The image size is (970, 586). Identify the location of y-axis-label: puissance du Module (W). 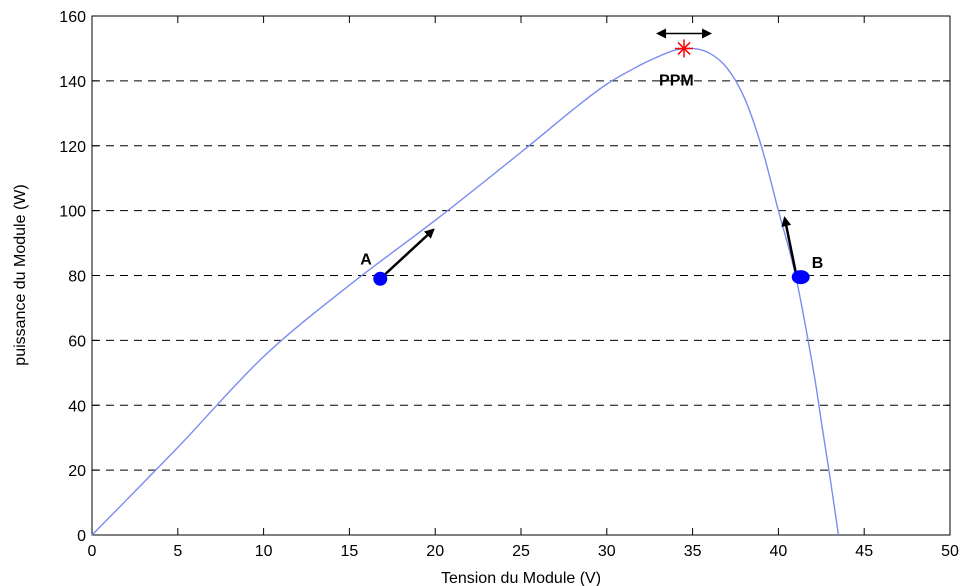
(20, 274).